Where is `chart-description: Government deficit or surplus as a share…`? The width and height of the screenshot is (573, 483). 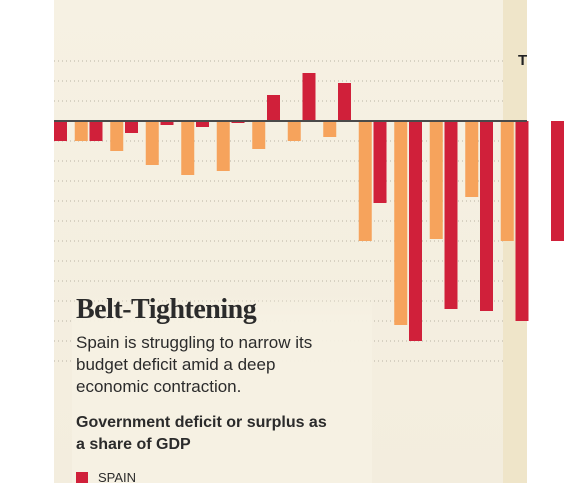 chart-description: Government deficit or surplus as a share… is located at coordinates (201, 433).